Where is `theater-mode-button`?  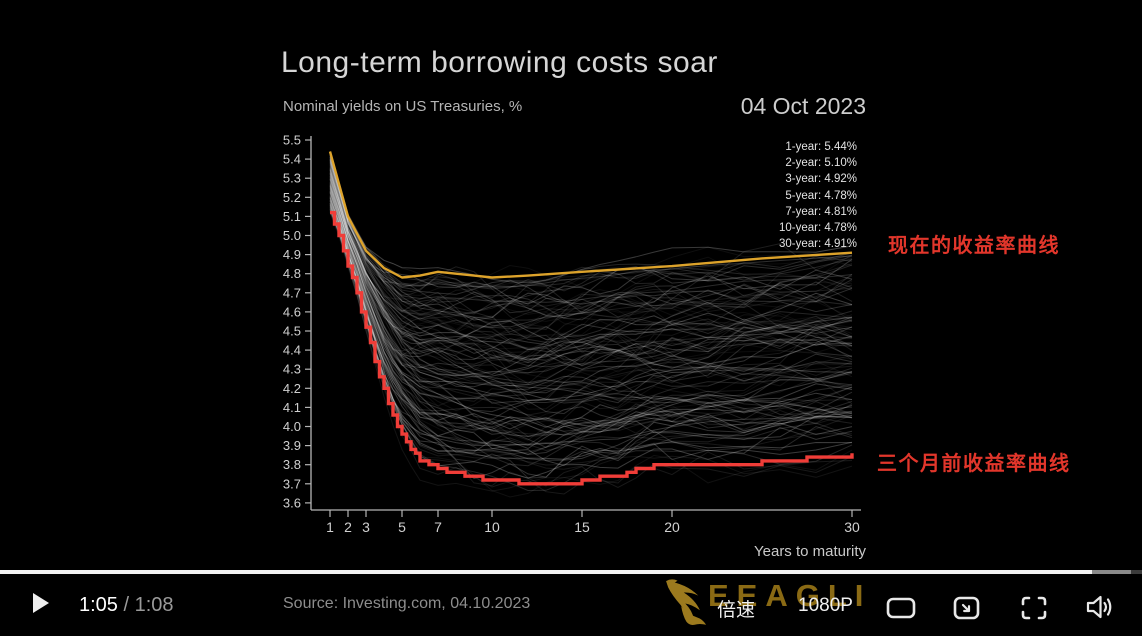 theater-mode-button is located at coordinates (901, 608).